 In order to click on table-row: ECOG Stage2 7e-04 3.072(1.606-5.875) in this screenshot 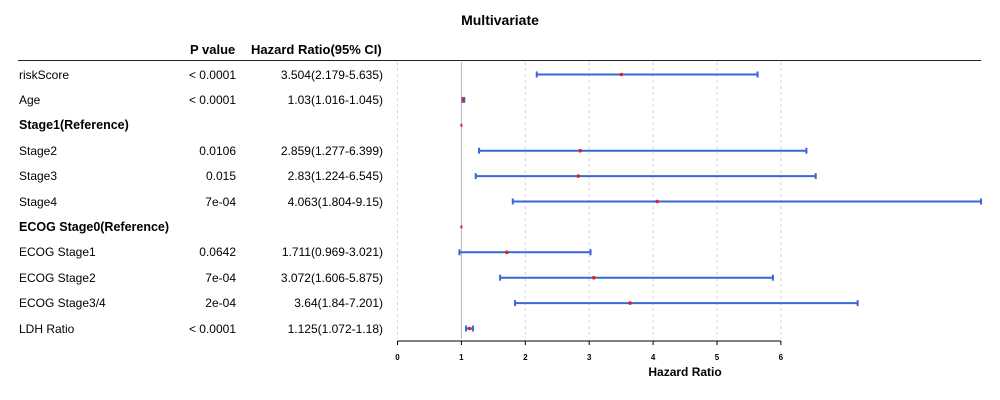, I will do `click(200, 280)`.